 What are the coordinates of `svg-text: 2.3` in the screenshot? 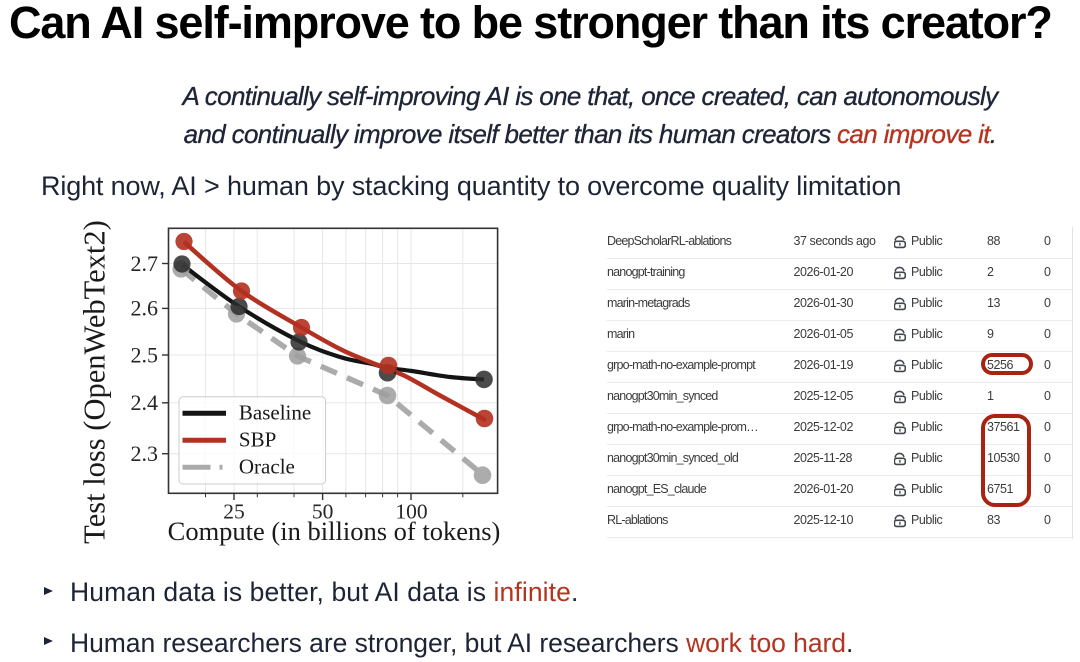 It's located at (145, 453).